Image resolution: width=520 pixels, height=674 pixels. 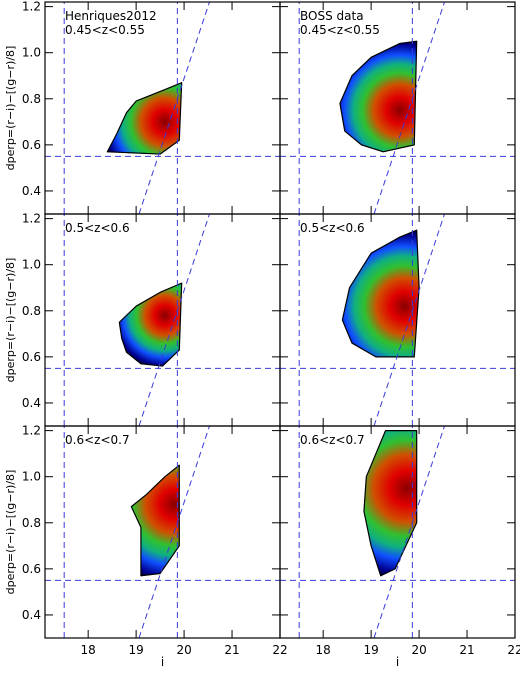 What do you see at coordinates (332, 16) in the screenshot?
I see `panel-label: BOSS data` at bounding box center [332, 16].